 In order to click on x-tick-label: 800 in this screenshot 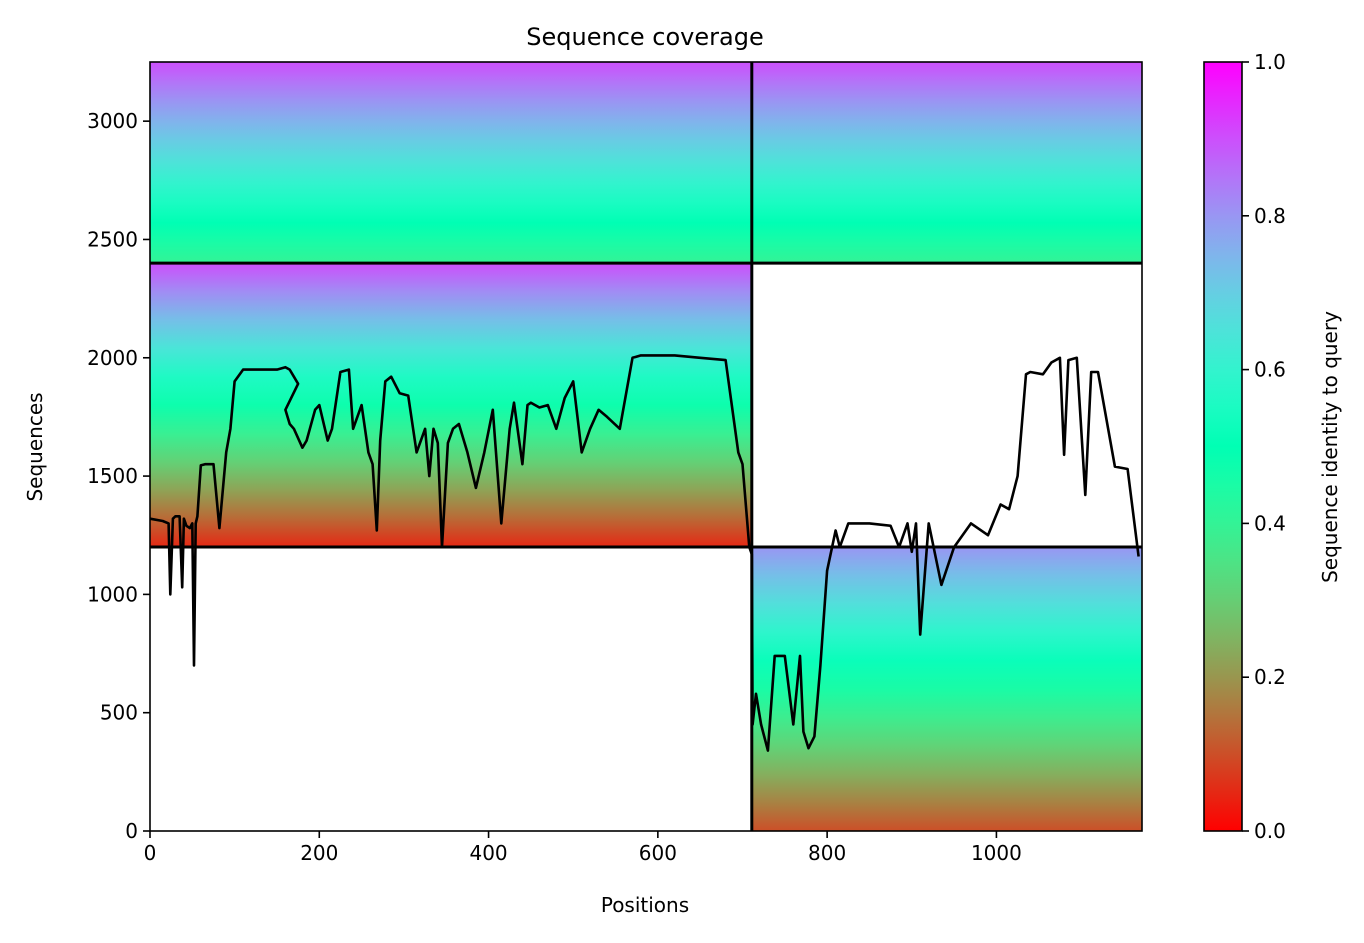, I will do `click(827, 853)`.